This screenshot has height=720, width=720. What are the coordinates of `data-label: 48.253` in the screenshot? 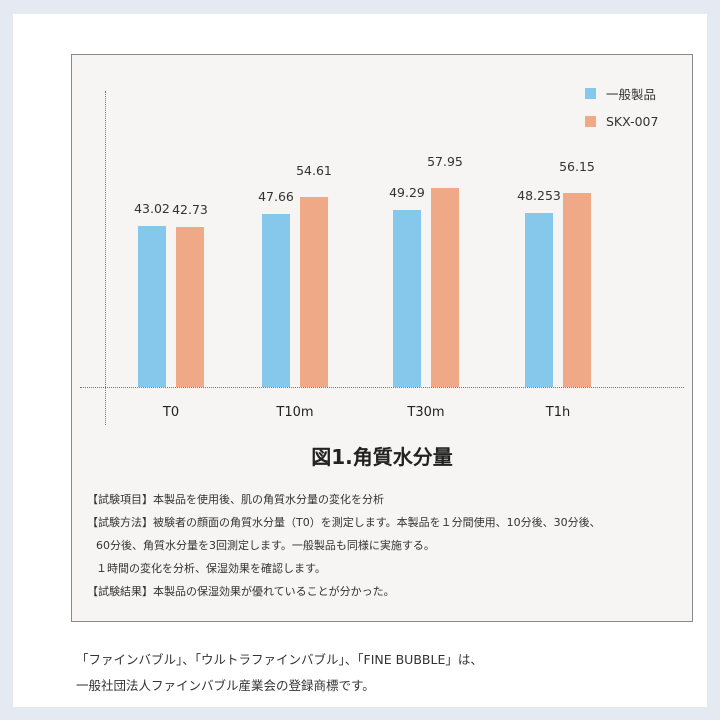 It's located at (539, 195).